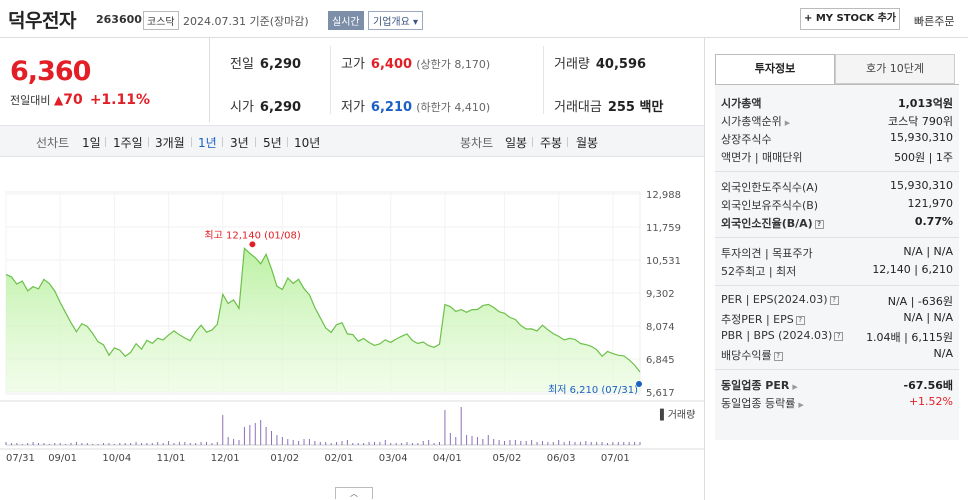  What do you see at coordinates (266, 107) in the screenshot?
I see `open-price: 시가 6,290` at bounding box center [266, 107].